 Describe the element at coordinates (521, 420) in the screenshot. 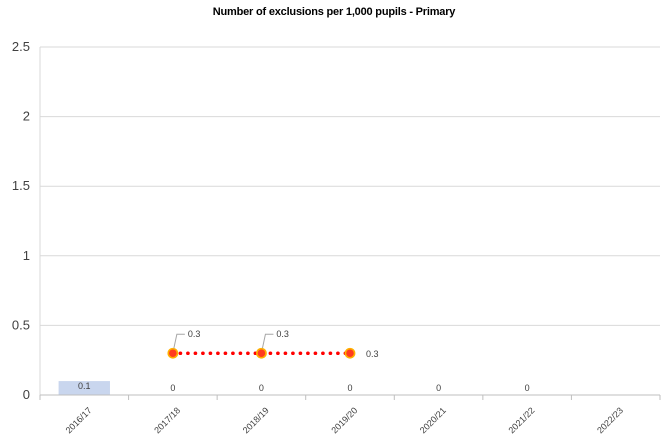

I see `x-tick-label: 2021/22` at that location.